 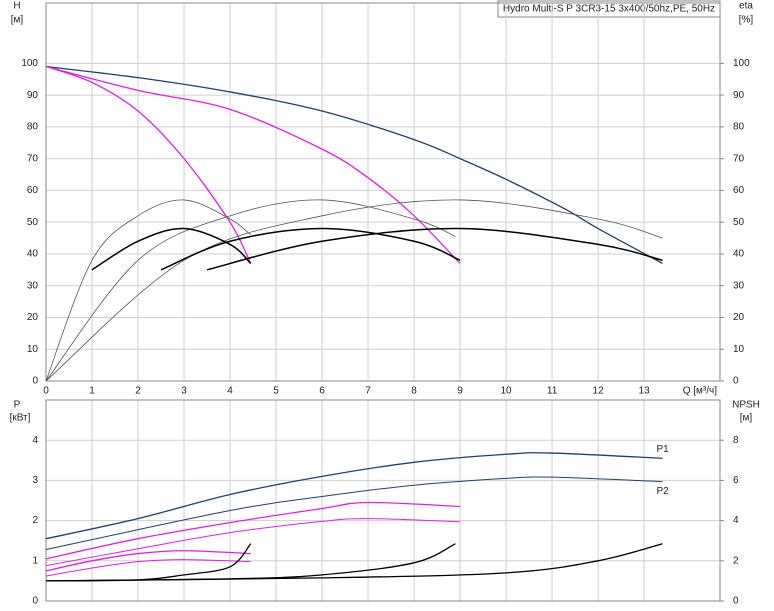 What do you see at coordinates (368, 391) in the screenshot?
I see `x-tick-label: 7` at bounding box center [368, 391].